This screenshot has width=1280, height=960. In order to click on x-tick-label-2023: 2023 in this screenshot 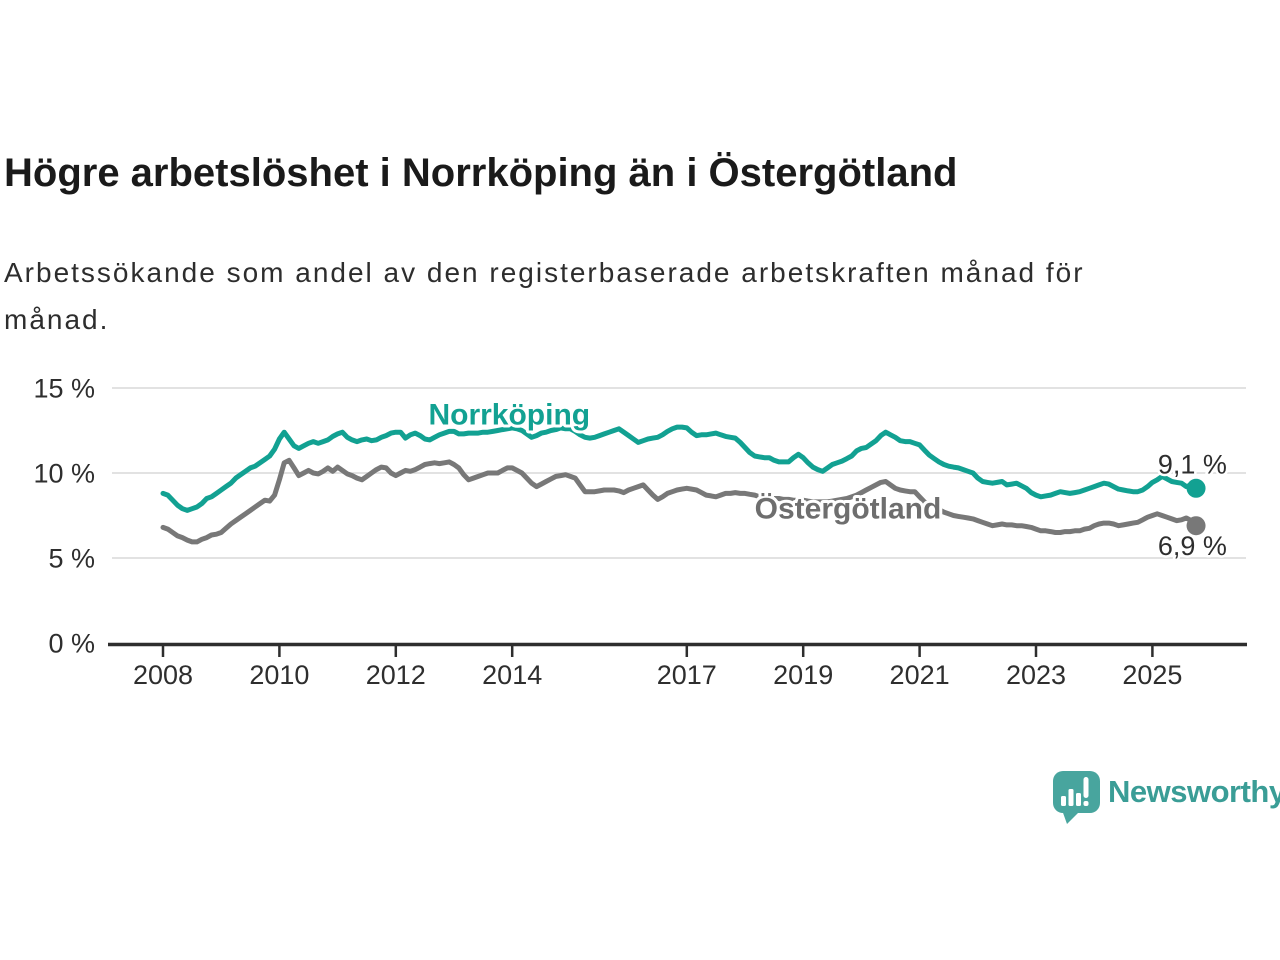, I will do `click(1036, 675)`.